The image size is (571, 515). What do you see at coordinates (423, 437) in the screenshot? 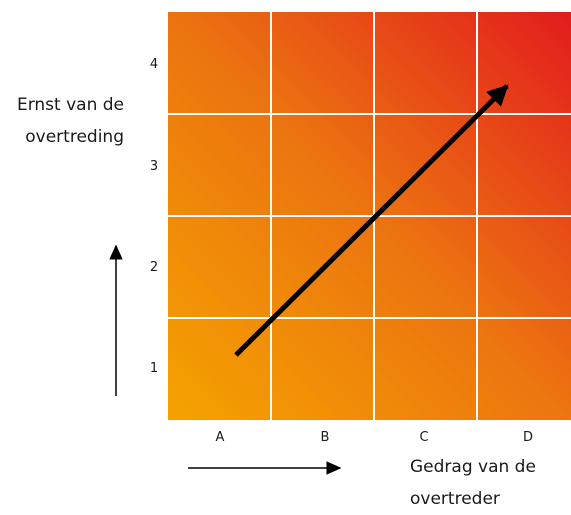
I see `x-tick-label: C` at bounding box center [423, 437].